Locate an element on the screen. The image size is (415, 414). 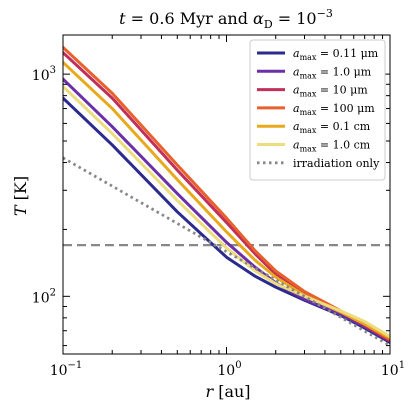
legend-label-4: amax = 0.1 cm is located at coordinates (332, 127).